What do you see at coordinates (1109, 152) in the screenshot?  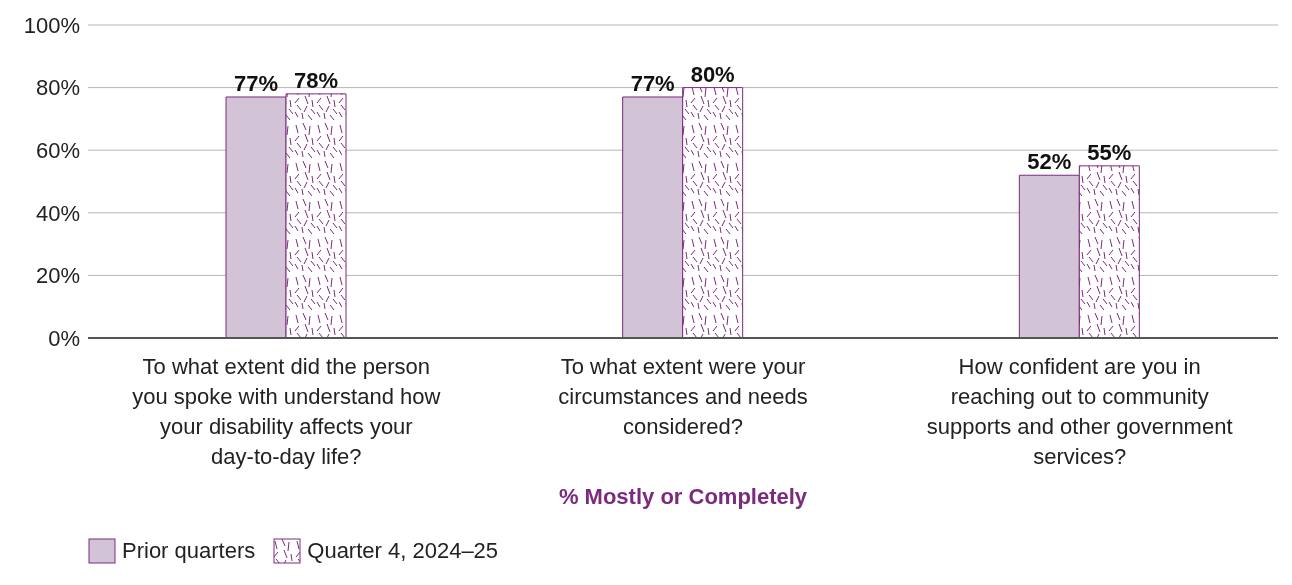 I see `data-label: 55%` at bounding box center [1109, 152].